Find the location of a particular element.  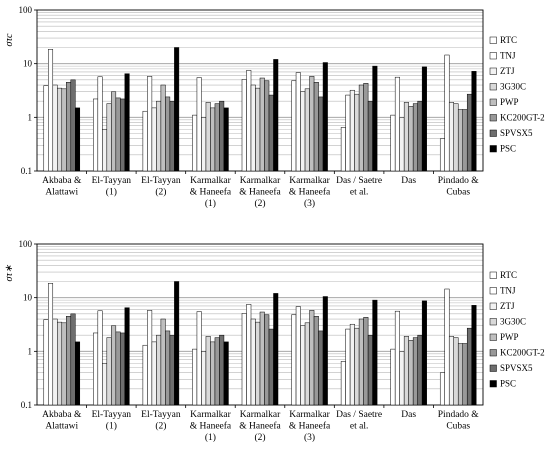

x-category-label: Karmalkar & Haneefa (3) is located at coordinates (310, 192).